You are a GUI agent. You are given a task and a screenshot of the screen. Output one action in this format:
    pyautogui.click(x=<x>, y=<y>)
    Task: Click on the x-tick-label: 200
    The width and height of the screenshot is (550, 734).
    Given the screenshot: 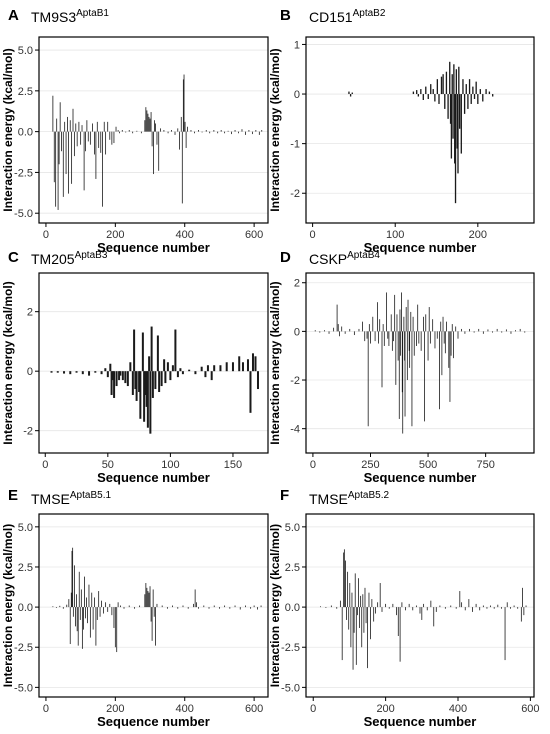 What is the action you would take?
    pyautogui.click(x=385, y=709)
    